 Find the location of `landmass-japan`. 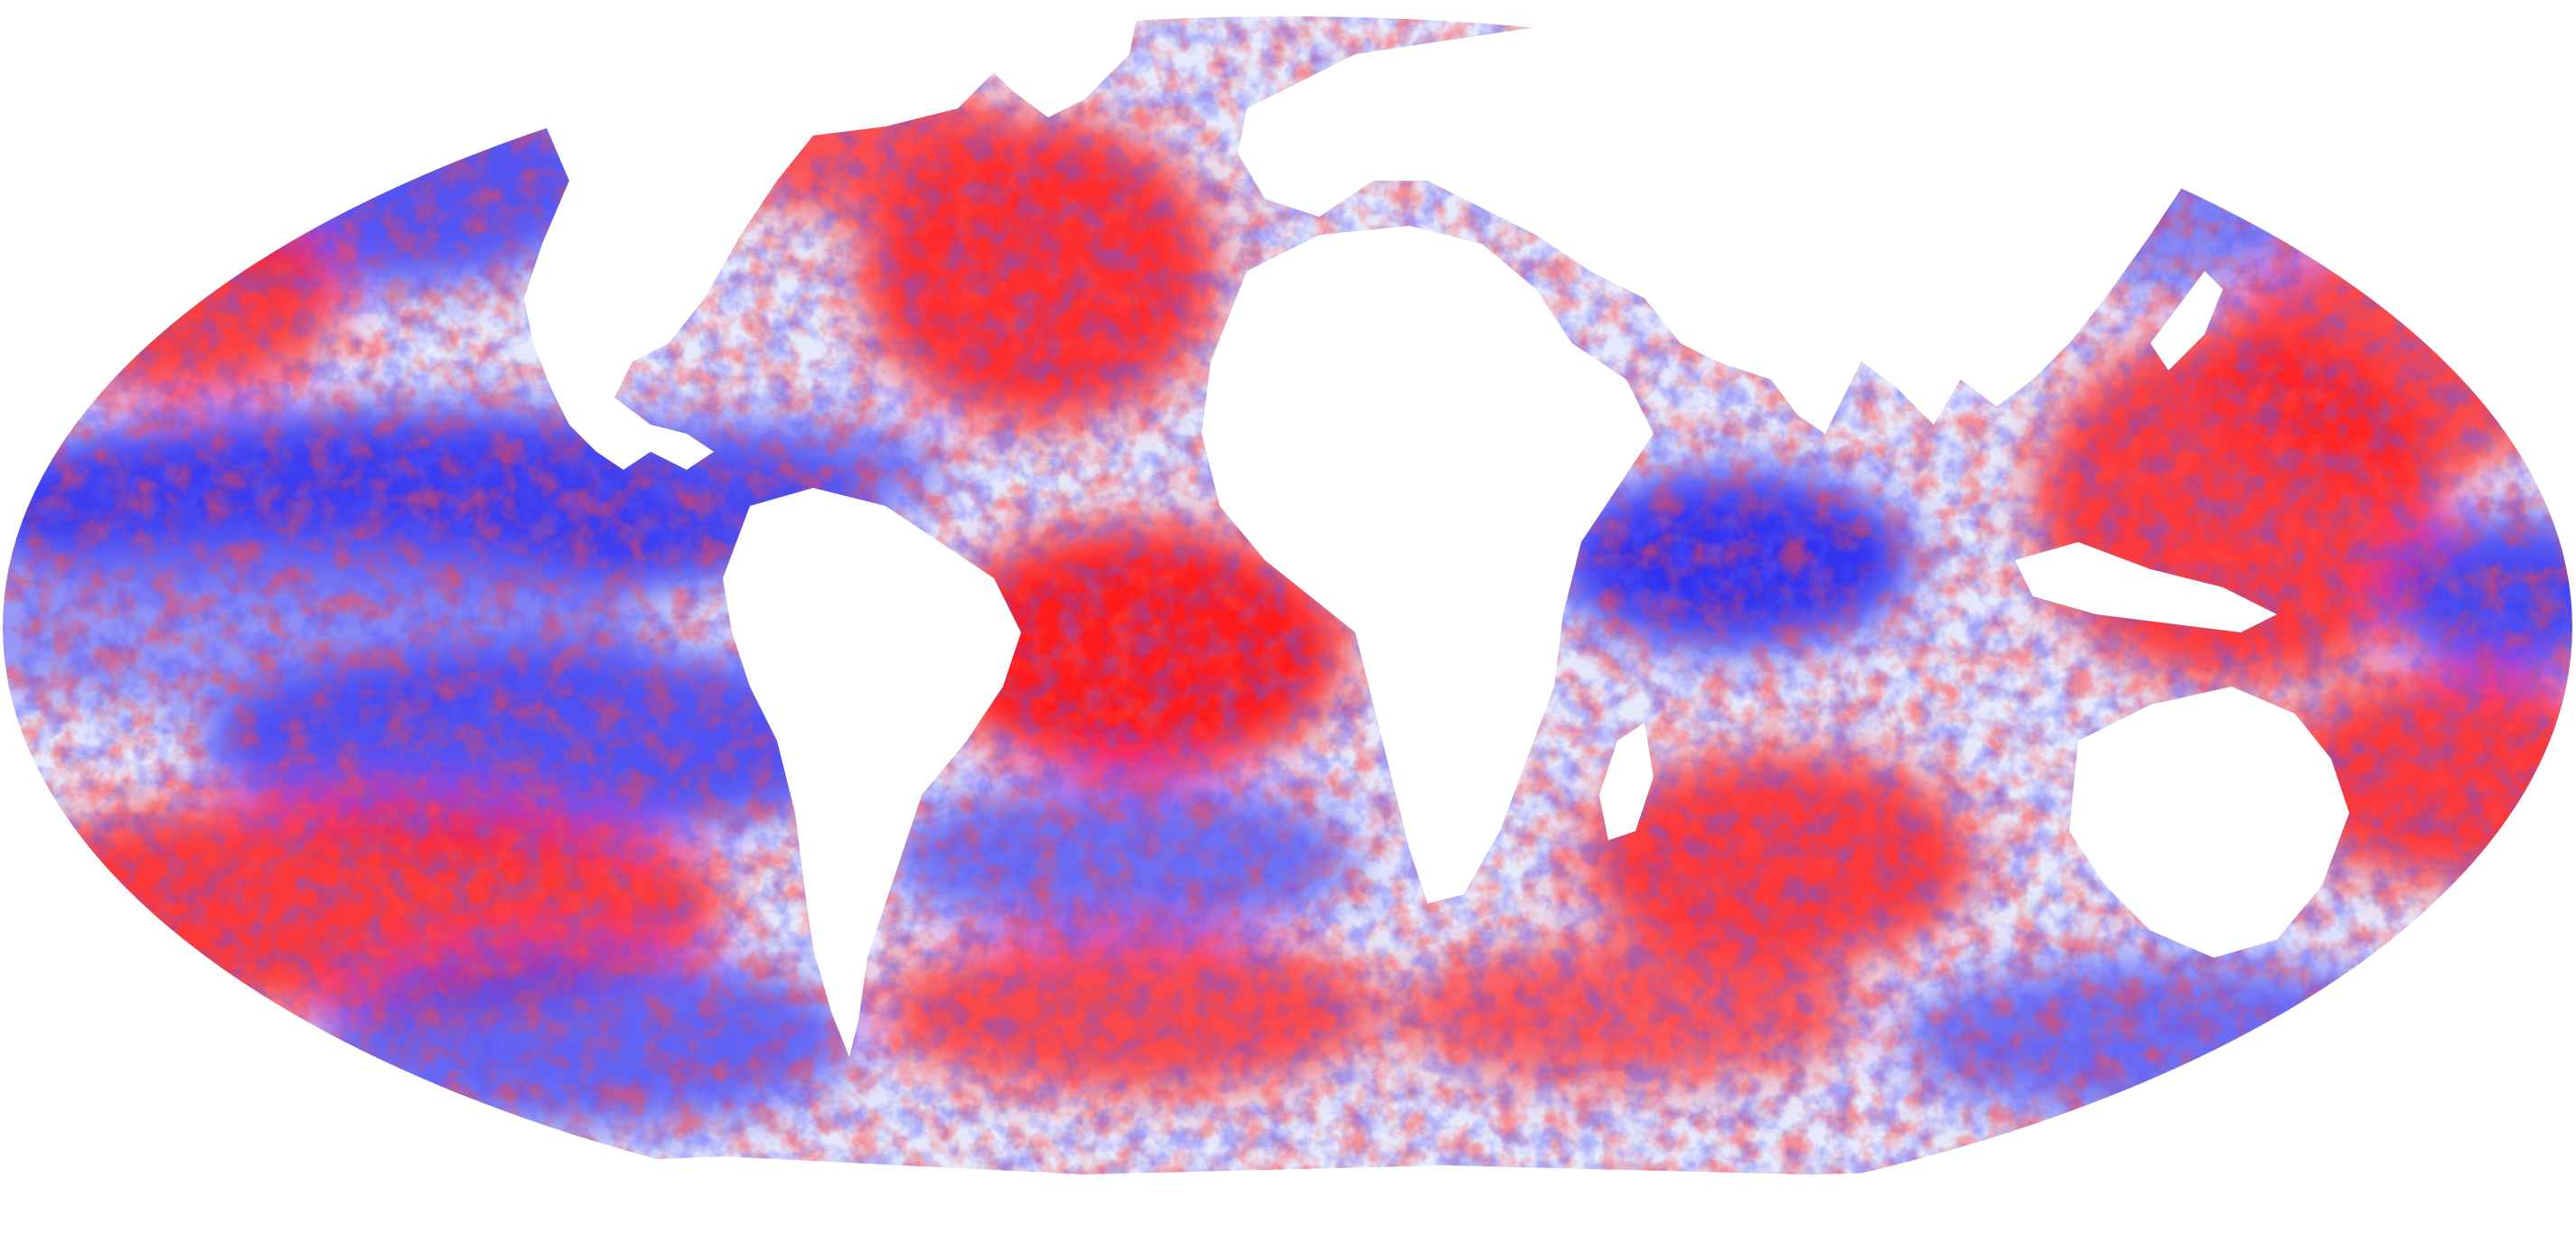

landmass-japan is located at coordinates (2186, 320).